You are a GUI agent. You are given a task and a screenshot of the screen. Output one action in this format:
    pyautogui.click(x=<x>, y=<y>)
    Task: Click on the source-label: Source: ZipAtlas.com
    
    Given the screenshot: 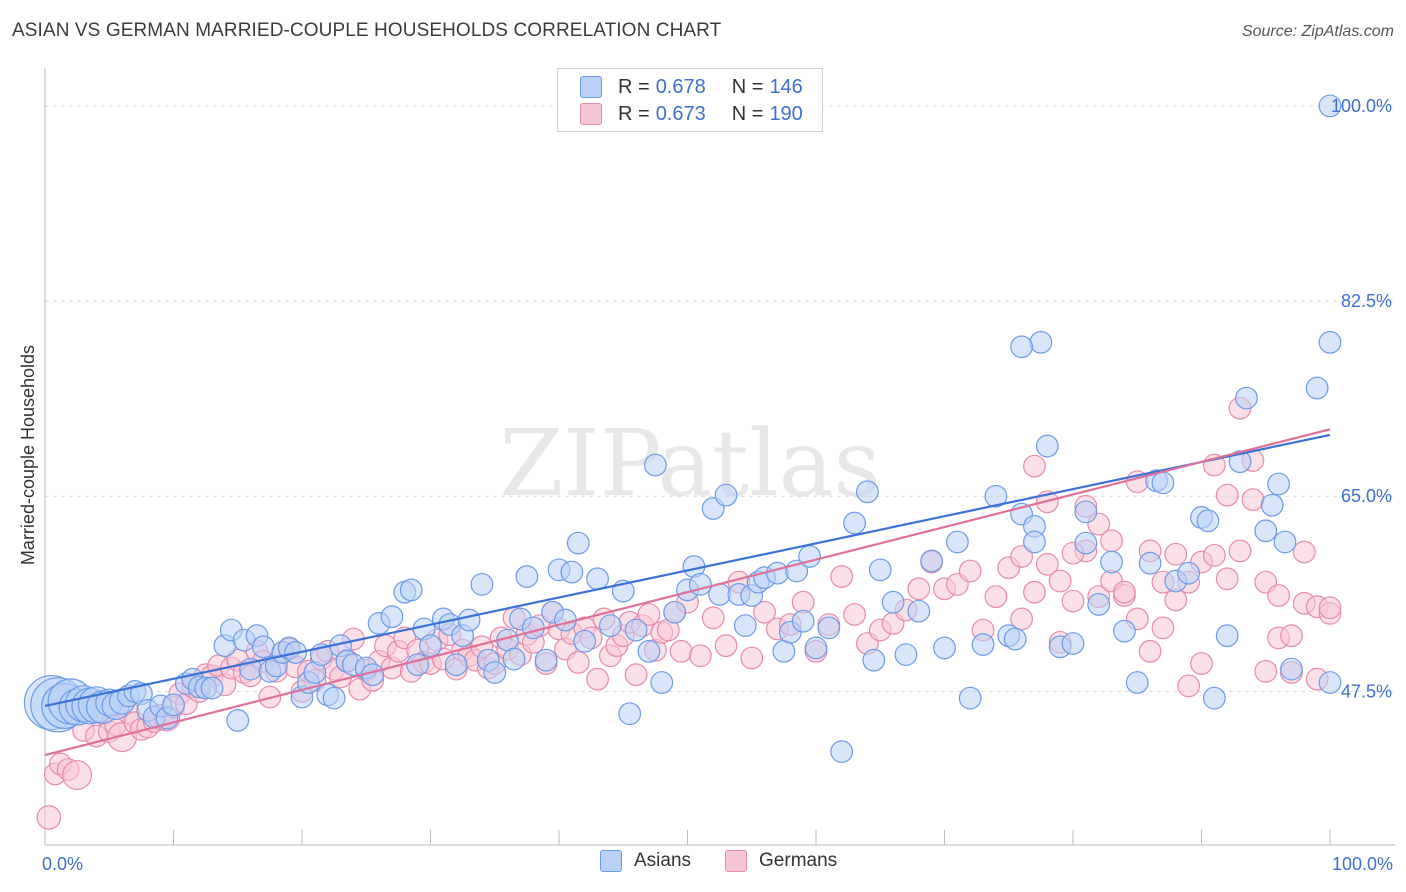 What is the action you would take?
    pyautogui.click(x=1317, y=31)
    